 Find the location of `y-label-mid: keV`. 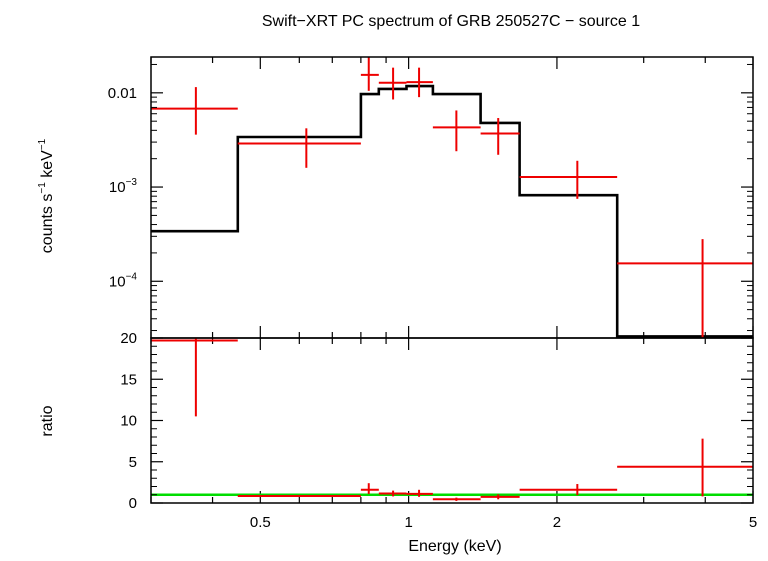

y-label-mid: keV is located at coordinates (47, 166).